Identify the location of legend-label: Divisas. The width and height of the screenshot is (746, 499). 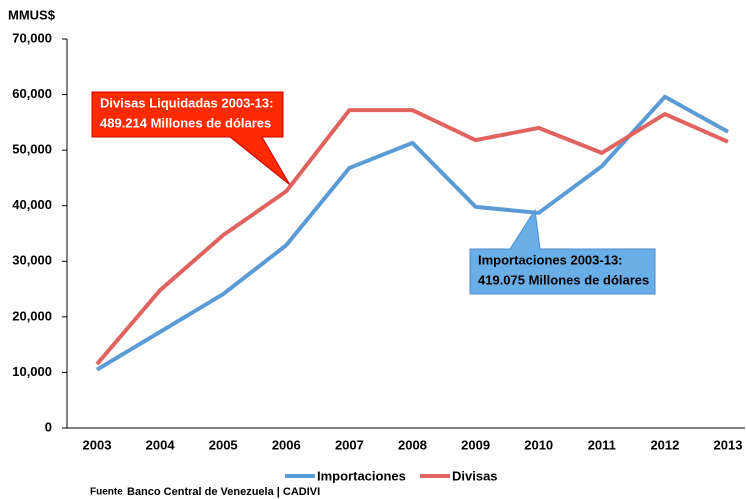
(475, 475).